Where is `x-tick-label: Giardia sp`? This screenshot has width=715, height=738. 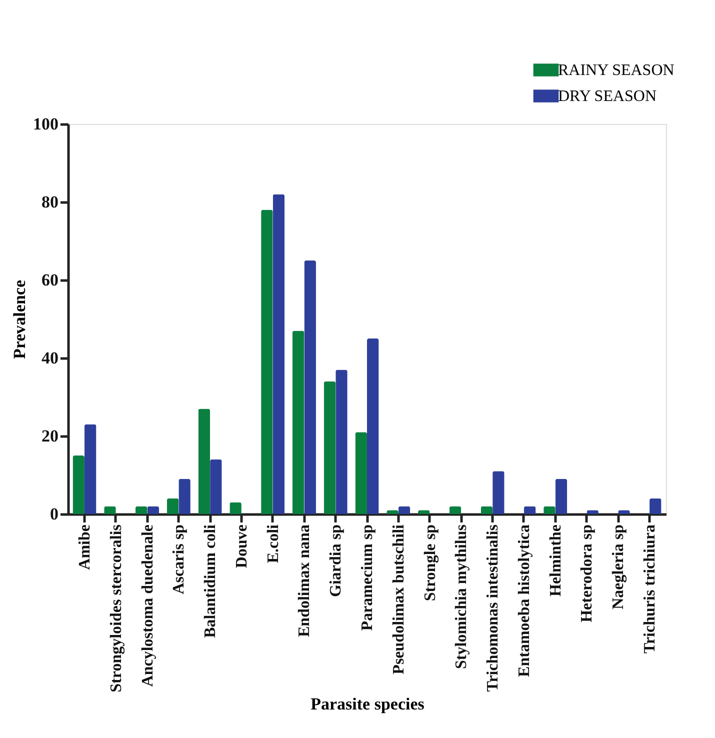 x-tick-label: Giardia sp is located at coordinates (336, 560).